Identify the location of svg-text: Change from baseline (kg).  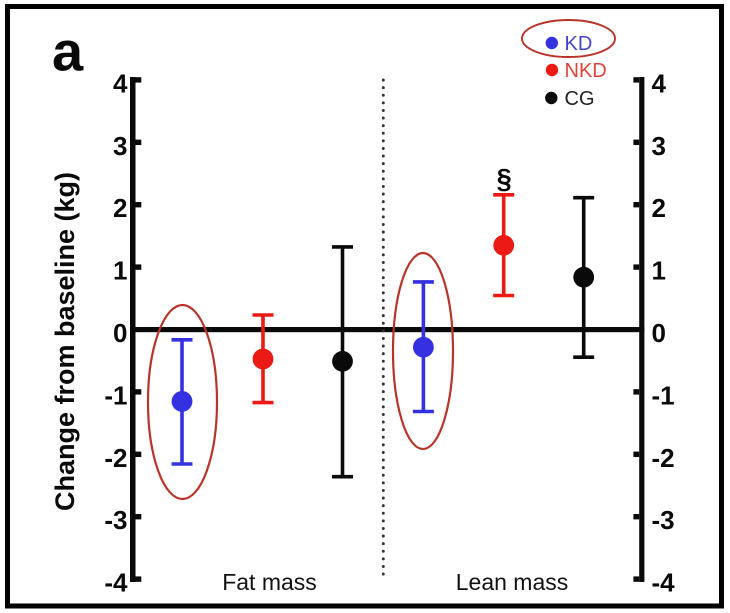
(65, 341).